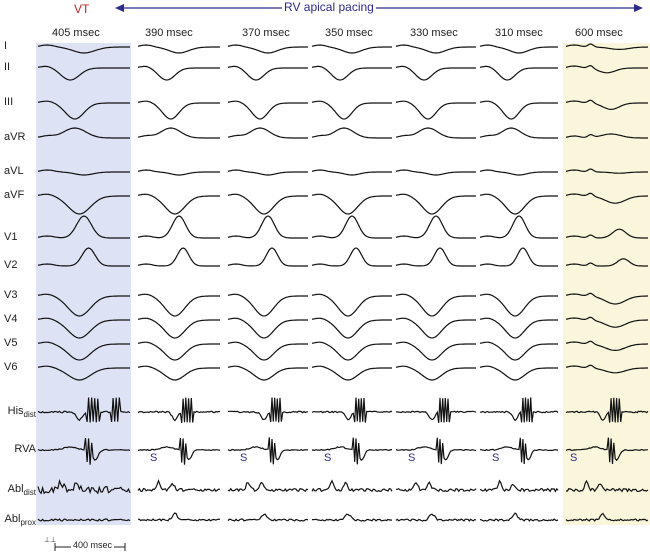 The image size is (650, 552). Describe the element at coordinates (18, 490) in the screenshot. I see `lead-label: Abldist` at that location.